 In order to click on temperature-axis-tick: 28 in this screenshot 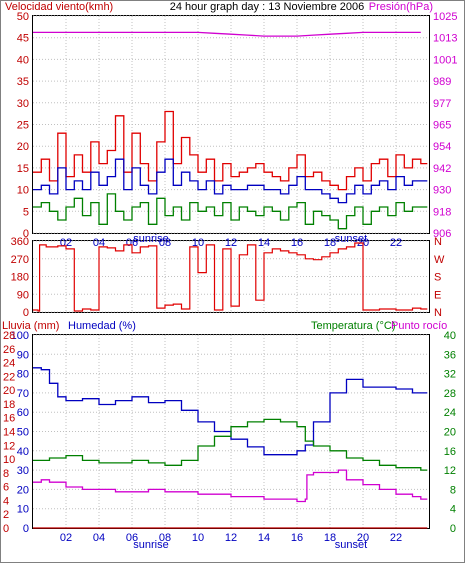, I will do `click(450, 394)`.